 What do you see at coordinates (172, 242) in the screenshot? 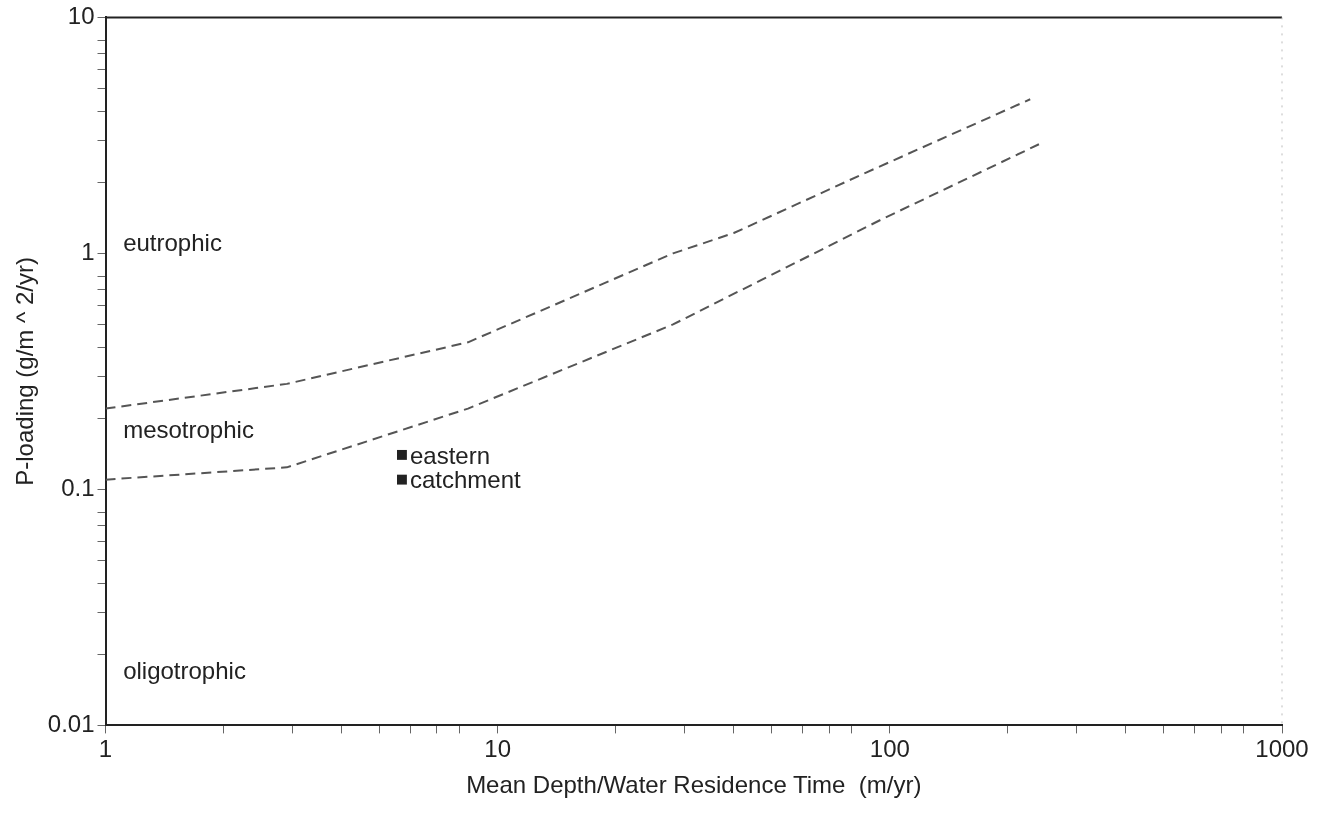
I see `annotation: eutrophic` at bounding box center [172, 242].